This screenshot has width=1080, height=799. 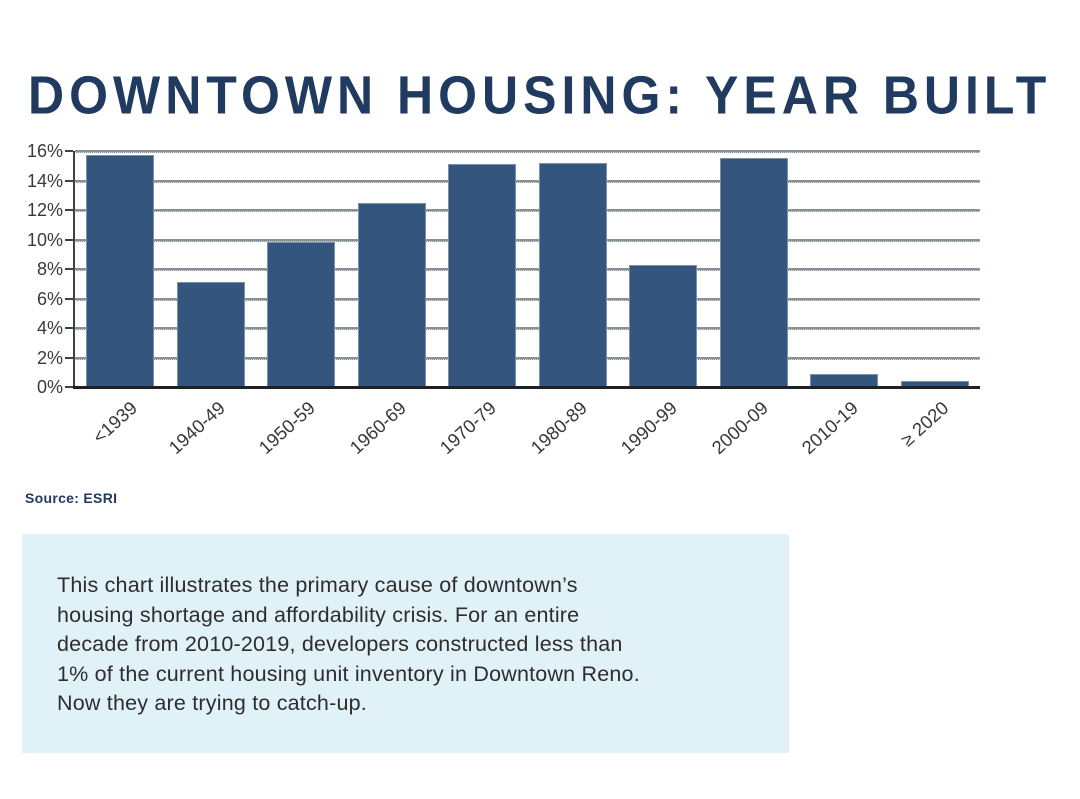 I want to click on x-tick: 1950-59, so click(x=197, y=427).